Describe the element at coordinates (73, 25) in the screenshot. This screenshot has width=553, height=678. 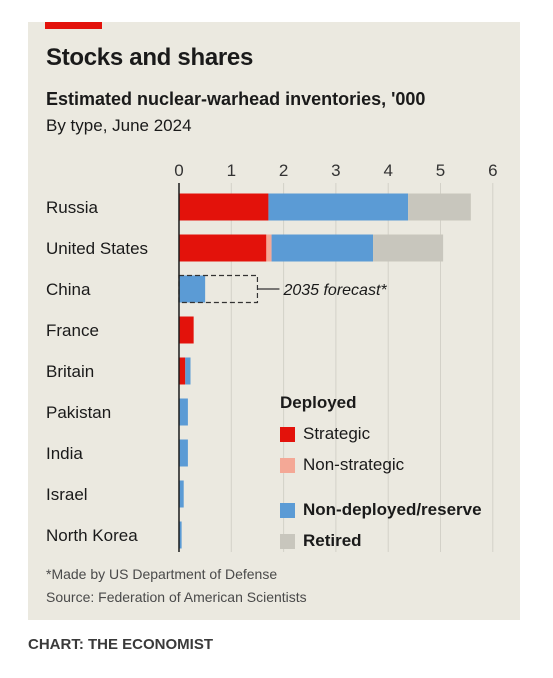
I see `brand-red-tab` at that location.